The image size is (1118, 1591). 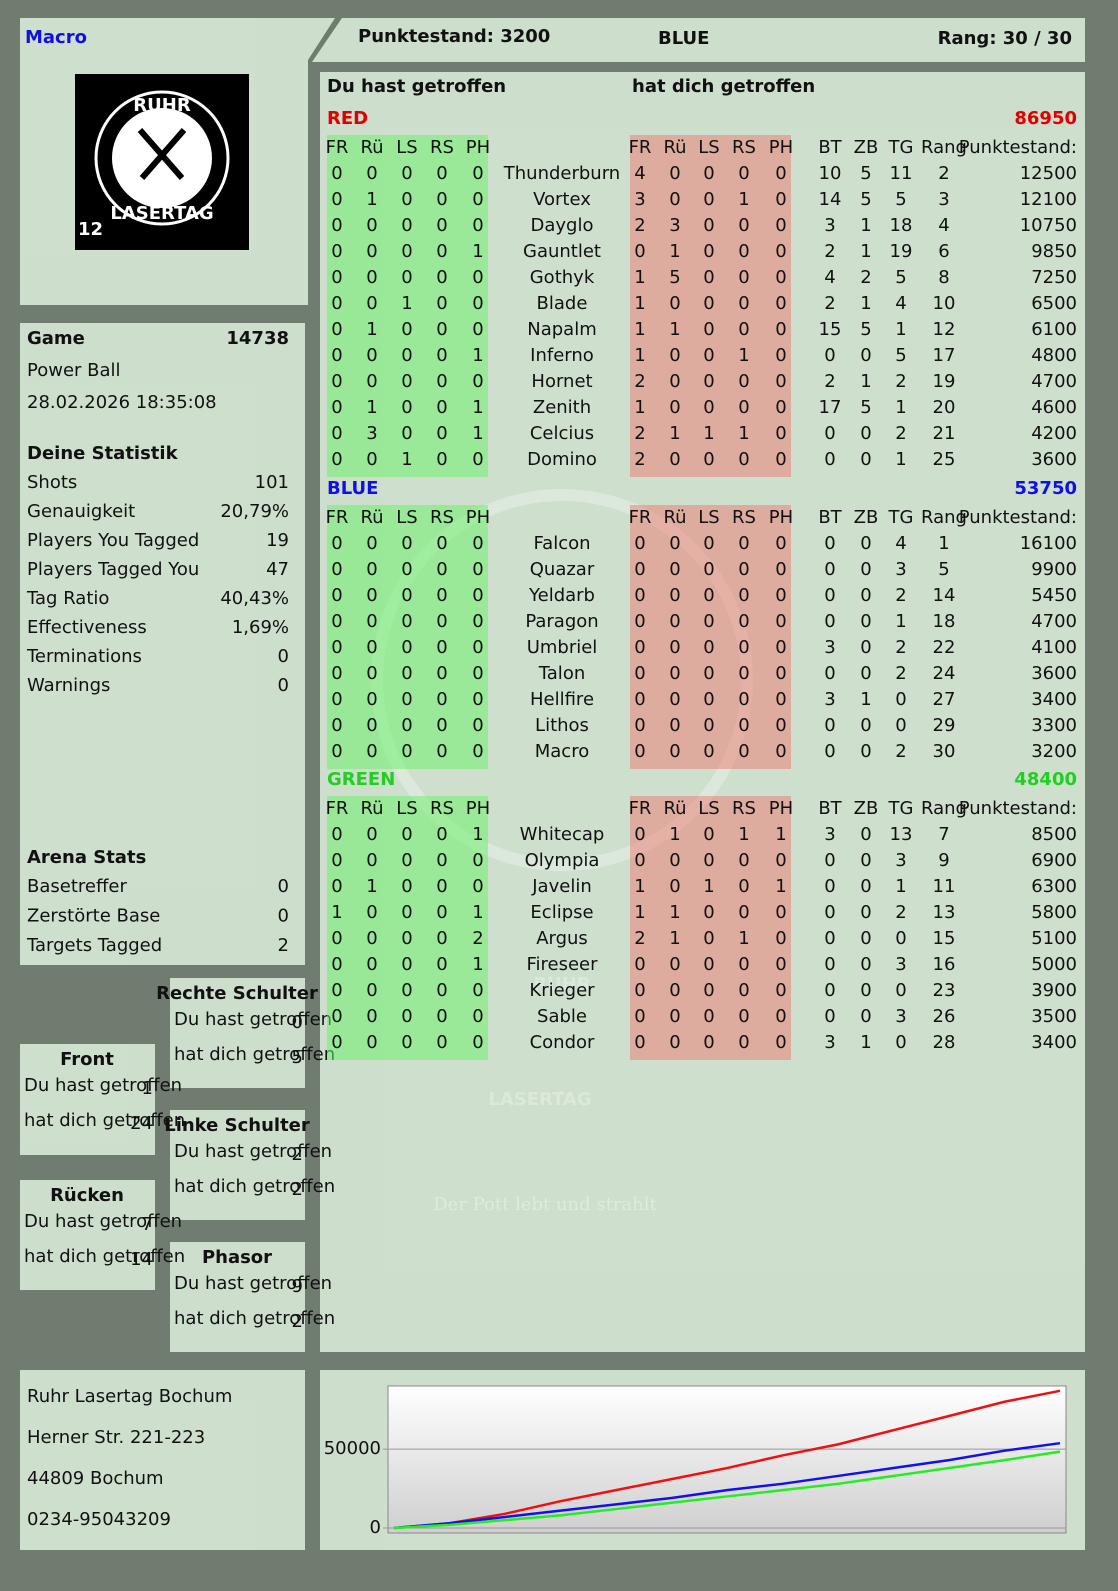 What do you see at coordinates (81, 511) in the screenshot?
I see `stat-label: Genauigkeit` at bounding box center [81, 511].